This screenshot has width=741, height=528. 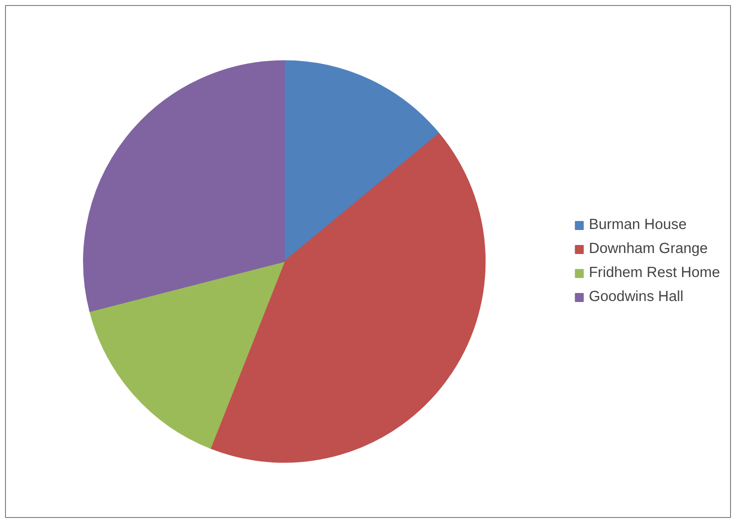 I want to click on legend-label: Goodwins Hall, so click(x=636, y=297).